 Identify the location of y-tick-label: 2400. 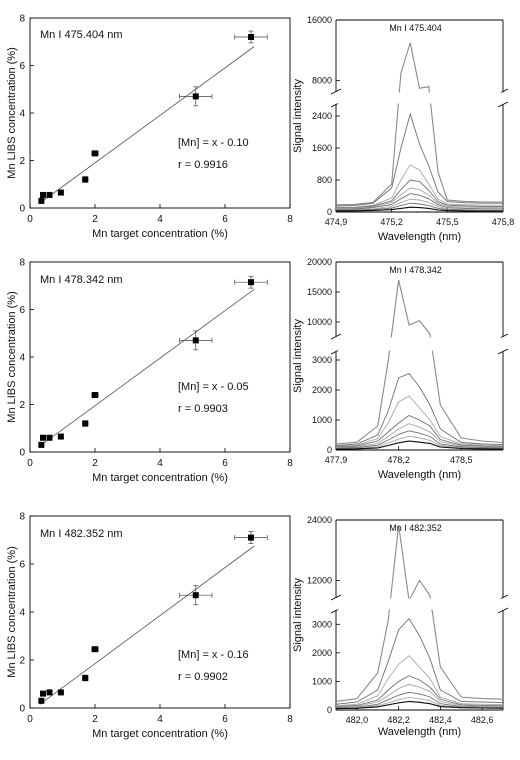
(322, 116).